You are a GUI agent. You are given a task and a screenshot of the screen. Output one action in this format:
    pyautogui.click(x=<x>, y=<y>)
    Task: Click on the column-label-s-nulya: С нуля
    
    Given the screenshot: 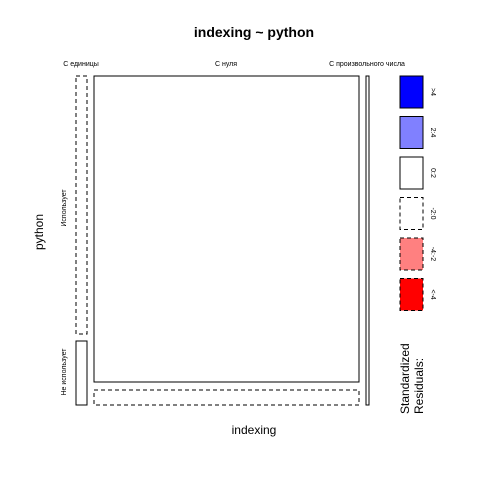 What is the action you would take?
    pyautogui.click(x=226, y=64)
    